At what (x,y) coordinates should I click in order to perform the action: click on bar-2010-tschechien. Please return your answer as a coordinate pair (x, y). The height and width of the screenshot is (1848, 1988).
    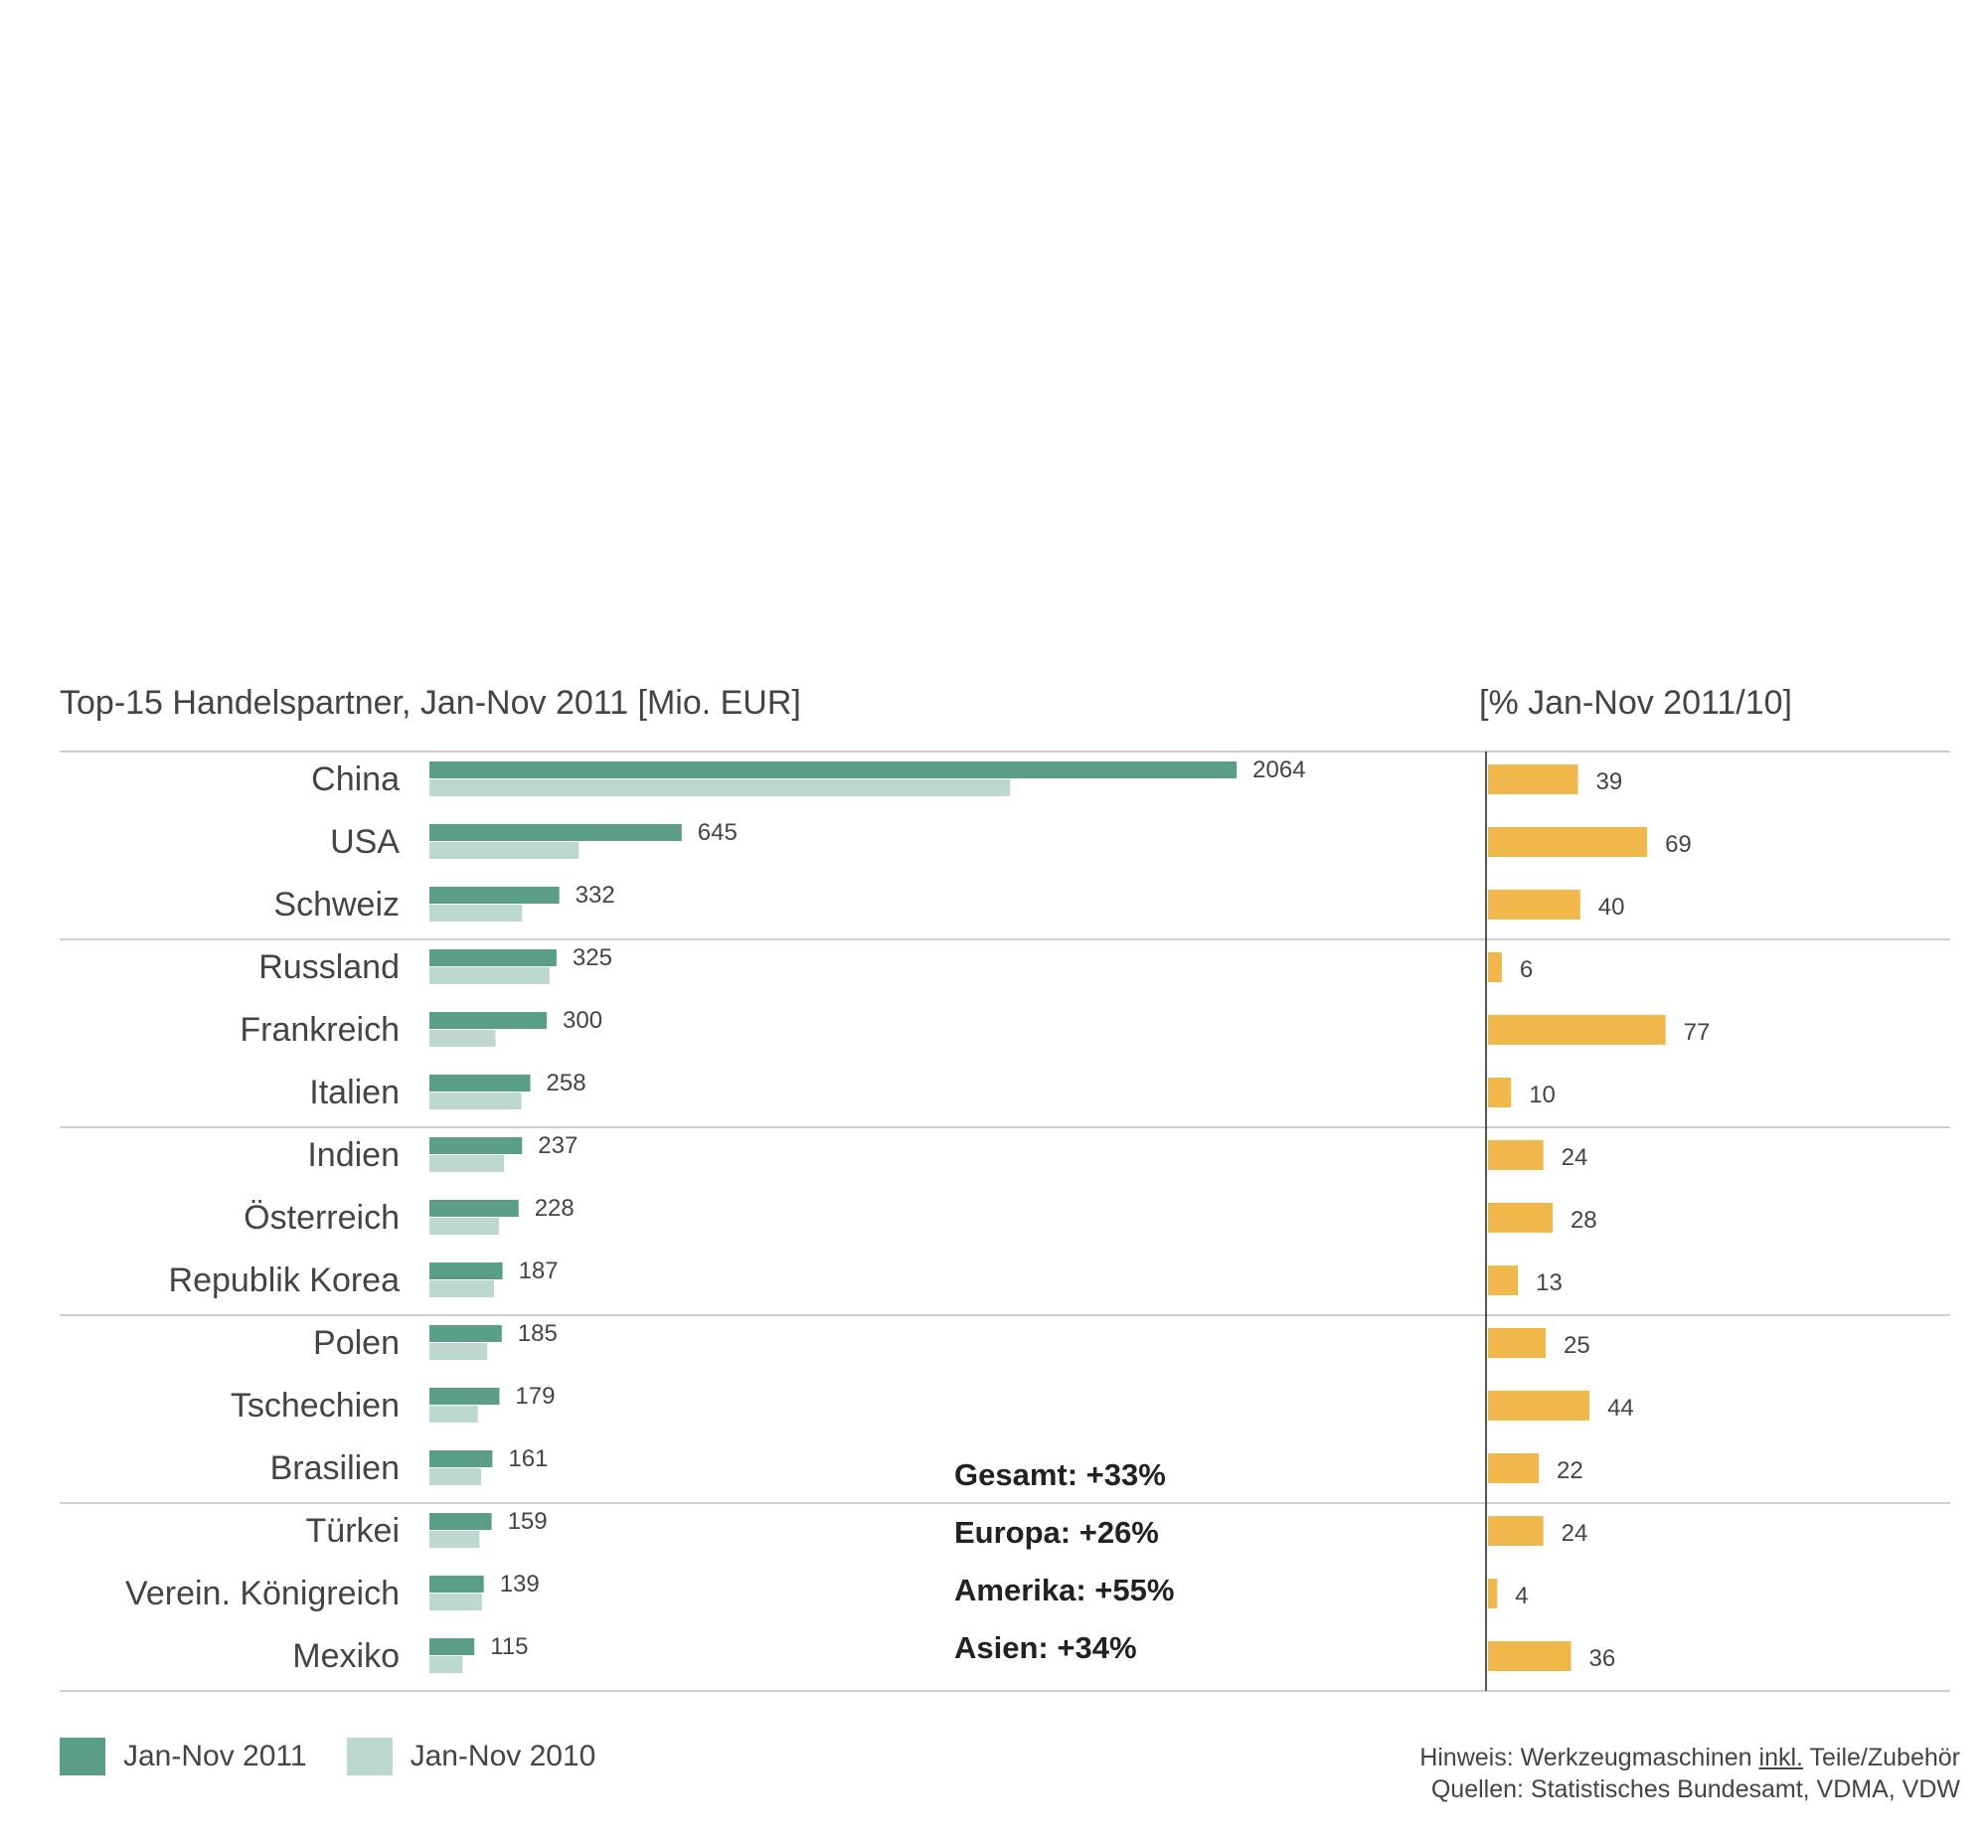
    Looking at the image, I should click on (453, 1414).